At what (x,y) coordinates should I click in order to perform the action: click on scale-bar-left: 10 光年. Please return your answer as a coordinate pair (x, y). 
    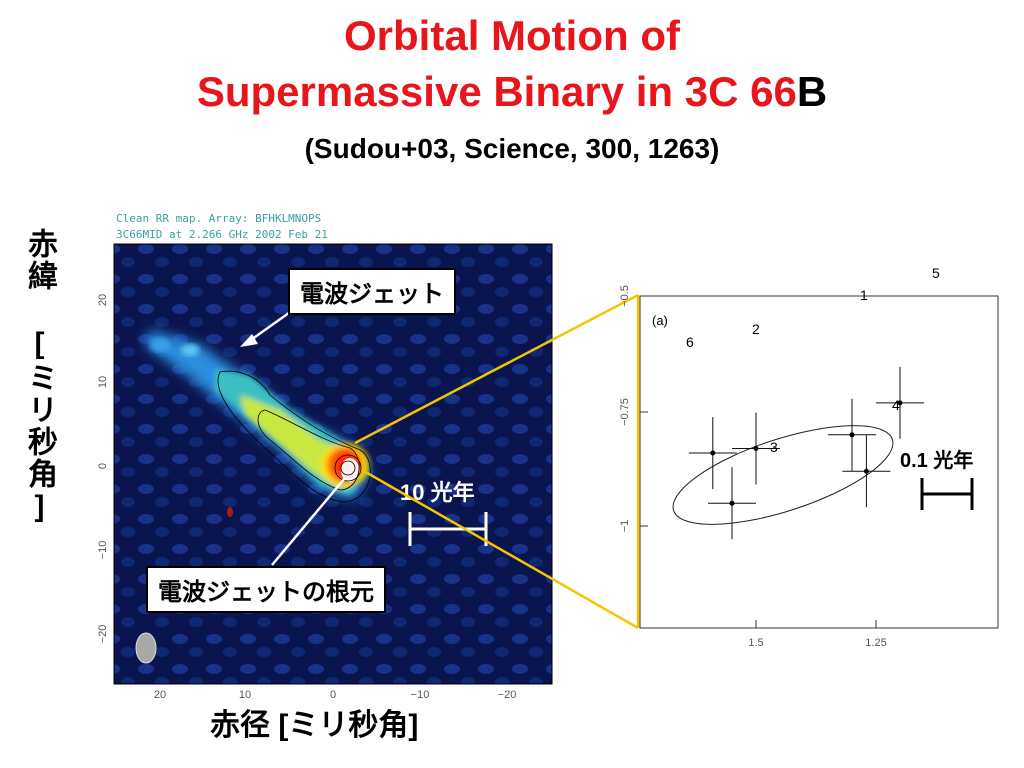
    Looking at the image, I should click on (444, 513).